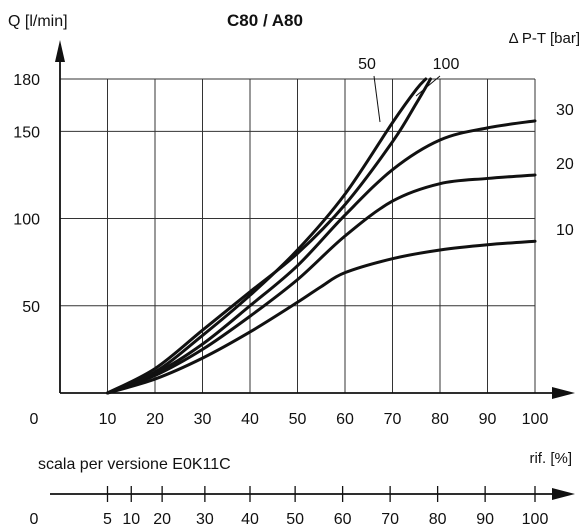 The image size is (582, 528). What do you see at coordinates (205, 519) in the screenshot?
I see `scale-tick-label: 30` at bounding box center [205, 519].